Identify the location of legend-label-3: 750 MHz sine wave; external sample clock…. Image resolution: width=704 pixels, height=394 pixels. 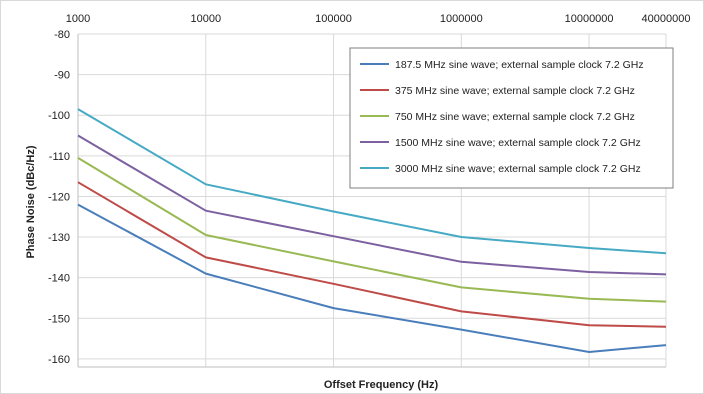
(515, 117).